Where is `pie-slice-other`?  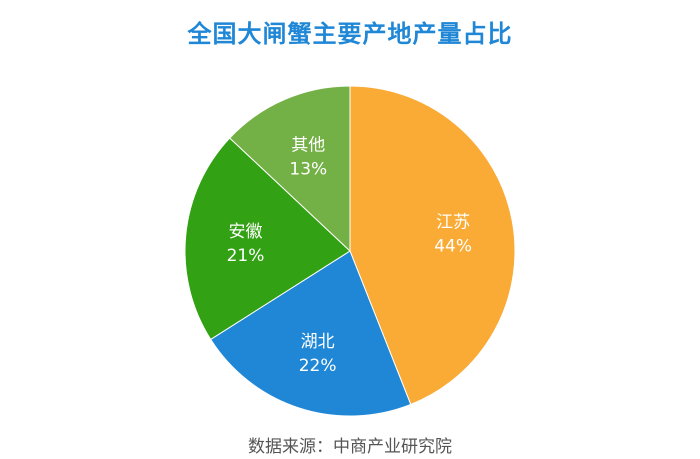 pie-slice-other is located at coordinates (290, 169).